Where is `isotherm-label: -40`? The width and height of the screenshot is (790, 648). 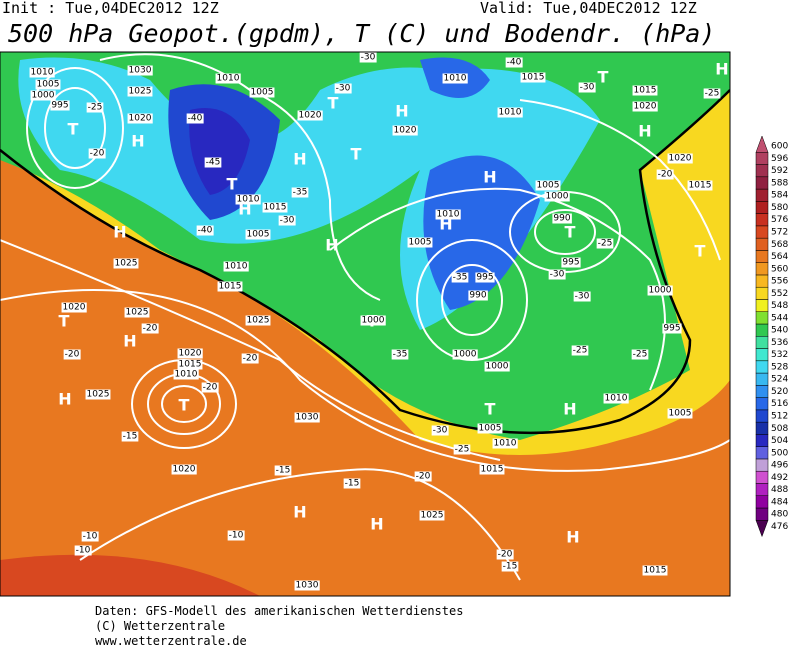 isotherm-label: -40 is located at coordinates (514, 63).